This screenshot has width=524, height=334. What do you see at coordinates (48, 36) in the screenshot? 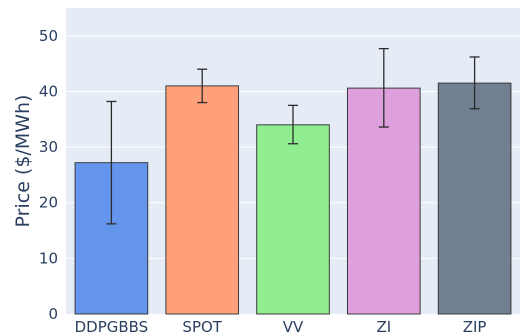
I see `y-tick-label: 50` at bounding box center [48, 36].